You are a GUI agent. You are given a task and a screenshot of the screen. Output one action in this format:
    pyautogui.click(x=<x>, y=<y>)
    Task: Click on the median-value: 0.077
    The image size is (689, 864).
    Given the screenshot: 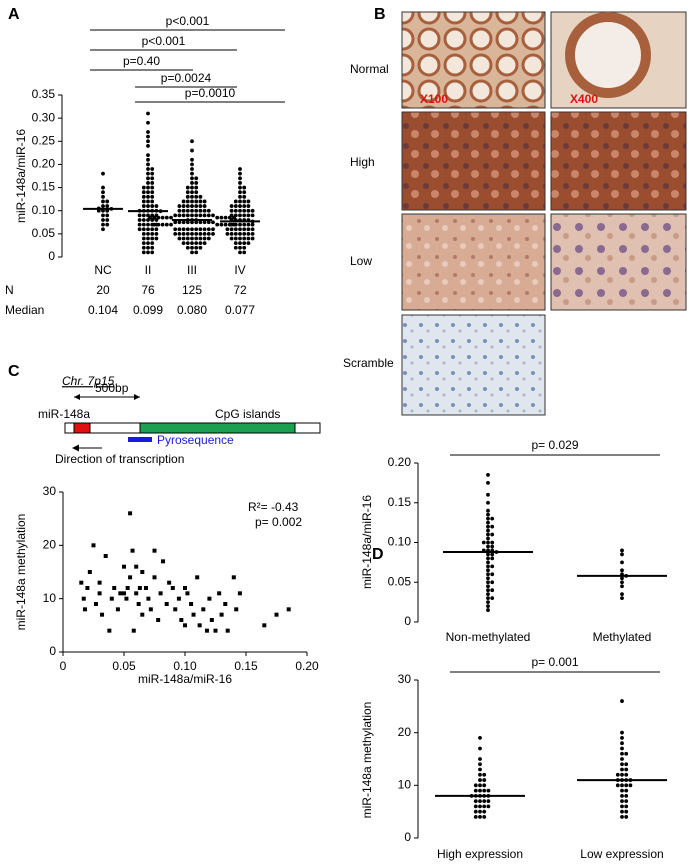 What is the action you would take?
    pyautogui.click(x=240, y=310)
    